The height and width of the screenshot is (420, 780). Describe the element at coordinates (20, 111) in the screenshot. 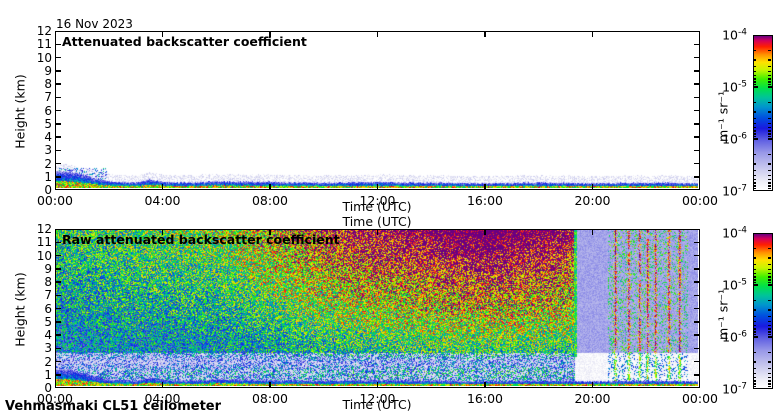

I see `y-axis-title-top: Height (km)` at that location.